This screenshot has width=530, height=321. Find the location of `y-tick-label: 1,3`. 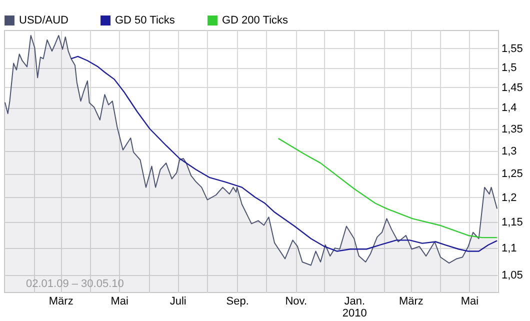

y-tick-label: 1,3 is located at coordinates (509, 151).